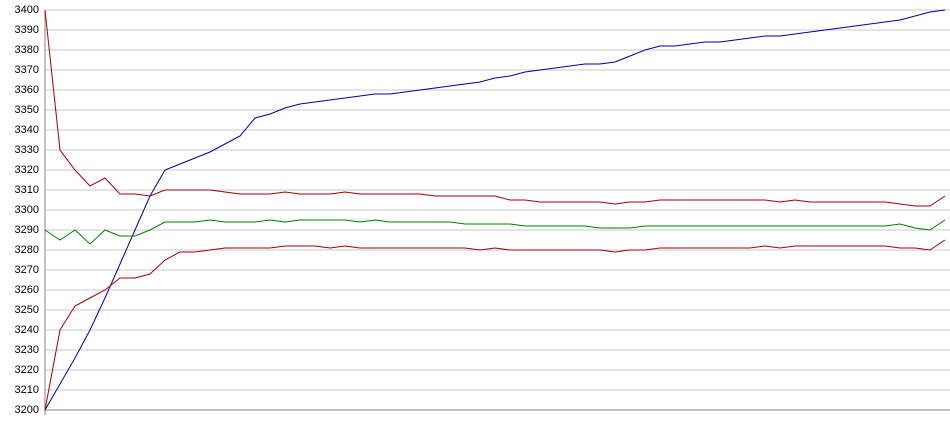 Image resolution: width=950 pixels, height=435 pixels. I want to click on series-line, so click(495, 232).